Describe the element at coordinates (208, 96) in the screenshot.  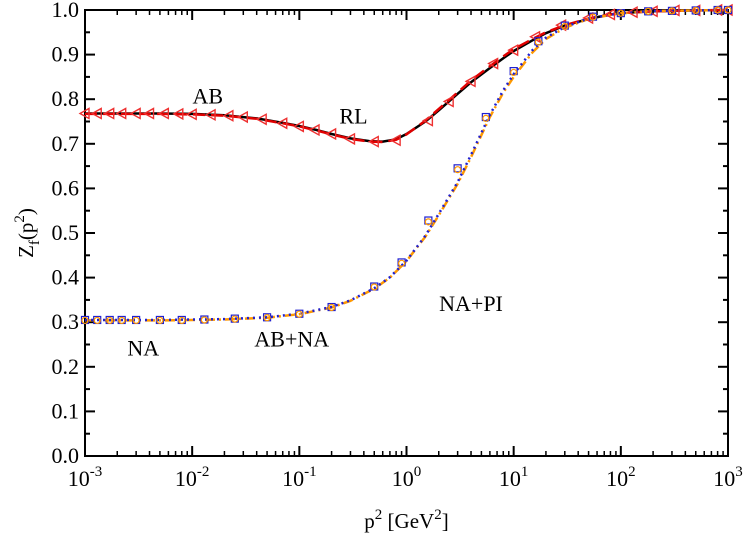
I see `annotation-label: AB` at that location.